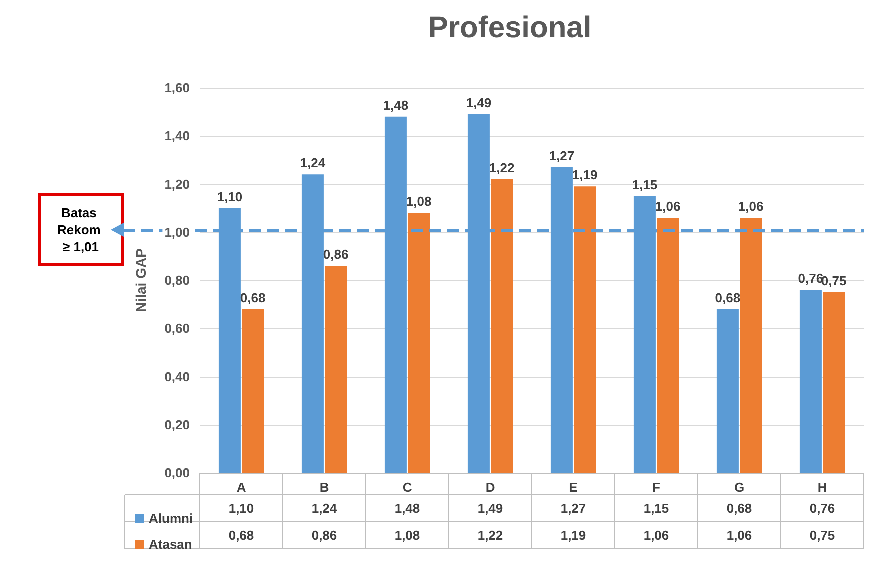 The width and height of the screenshot is (872, 561). I want to click on x-tick-label: C, so click(407, 487).